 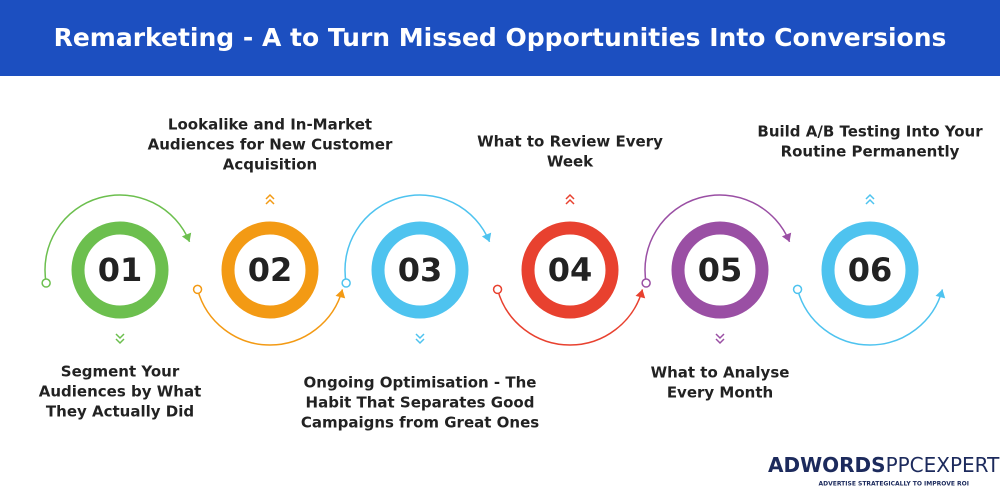 What do you see at coordinates (720, 393) in the screenshot?
I see `step-label: Every Month` at bounding box center [720, 393].